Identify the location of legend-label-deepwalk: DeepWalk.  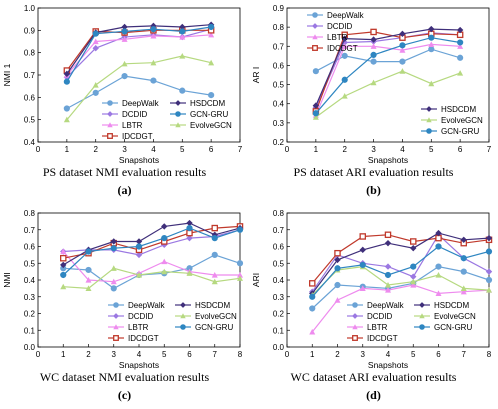
(386, 305).